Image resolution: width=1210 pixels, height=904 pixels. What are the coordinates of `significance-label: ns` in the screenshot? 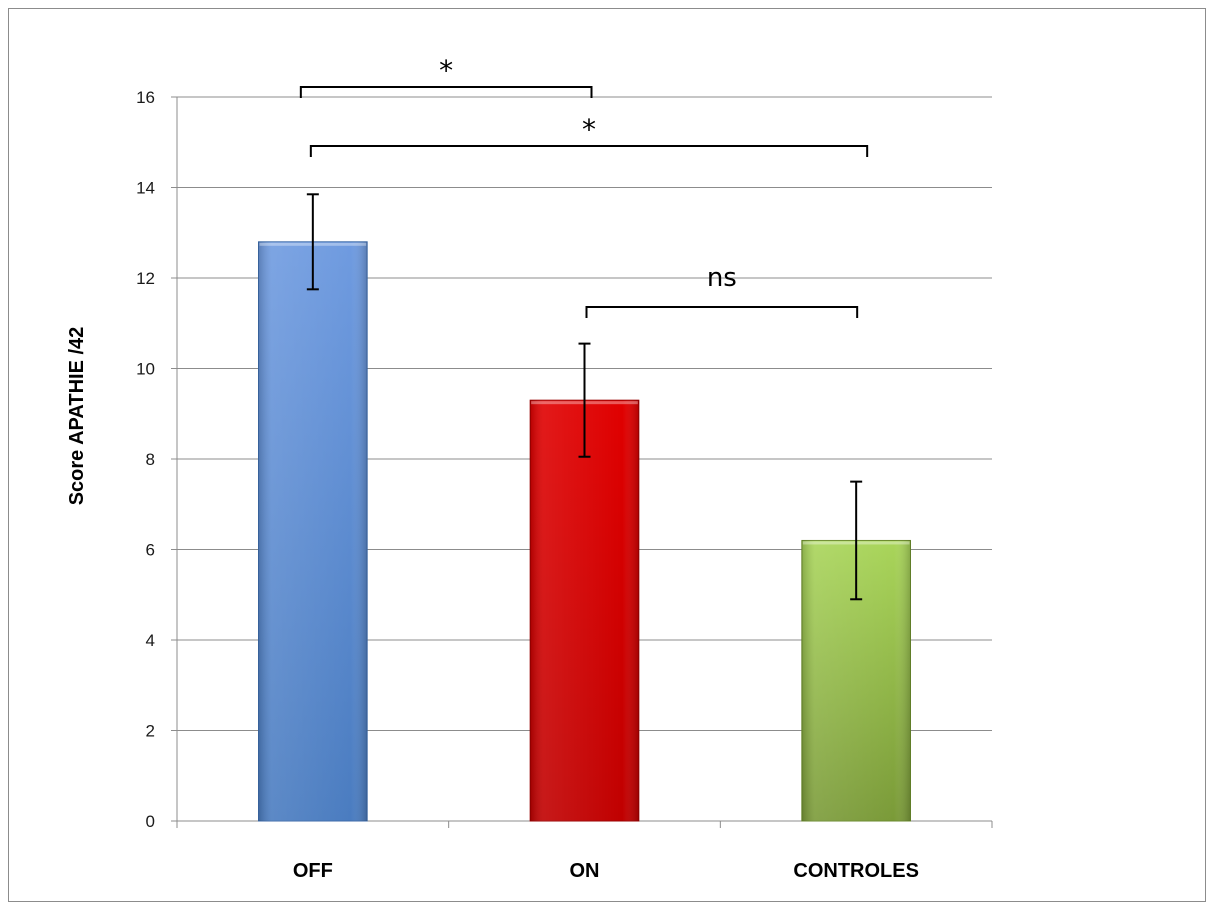 It's located at (722, 278).